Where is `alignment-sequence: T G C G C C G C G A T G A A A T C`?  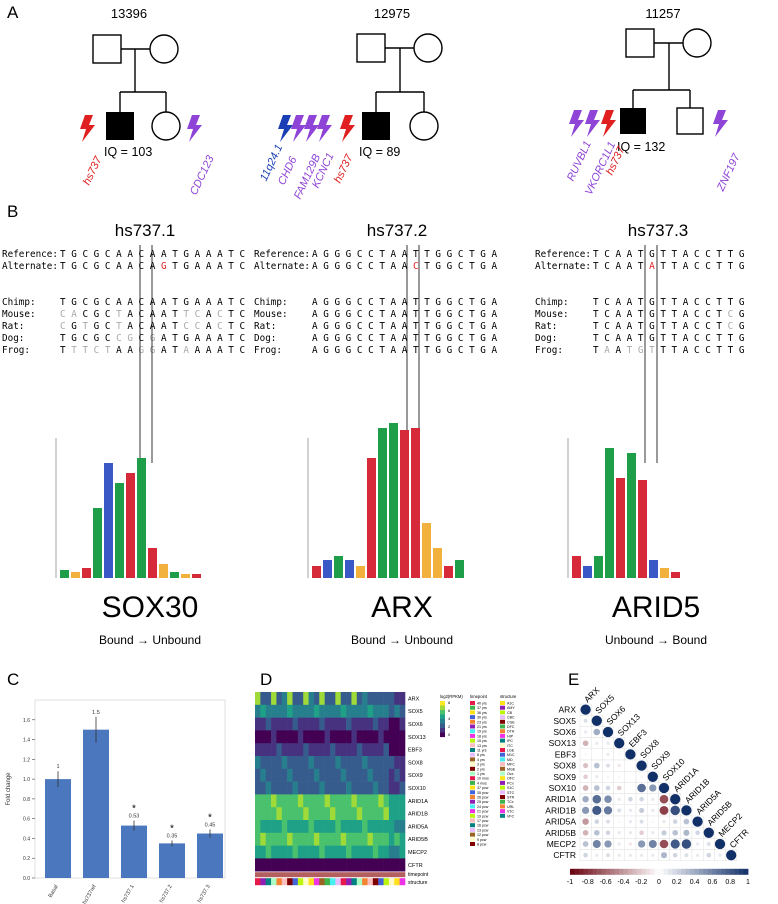 alignment-sequence: T G C G C C G C G A T G A A A T C is located at coordinates (153, 338).